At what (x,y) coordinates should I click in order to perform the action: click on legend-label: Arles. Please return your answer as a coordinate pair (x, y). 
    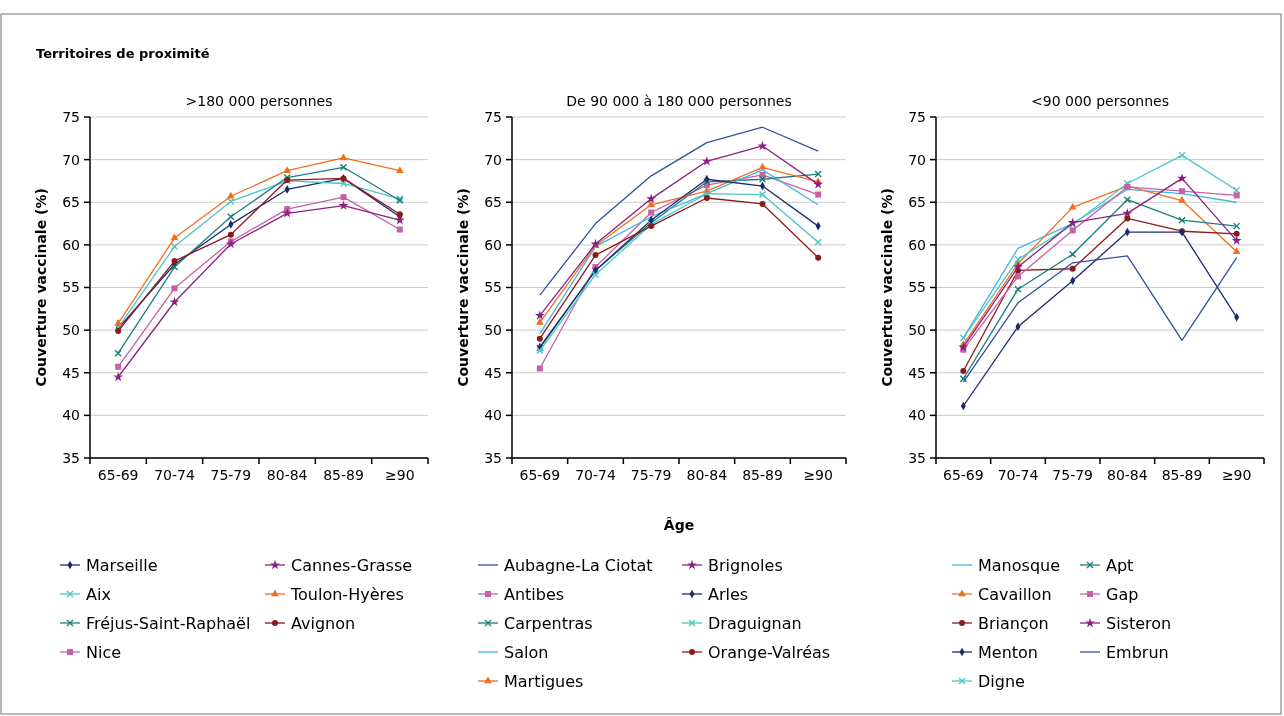
    Looking at the image, I should click on (728, 594).